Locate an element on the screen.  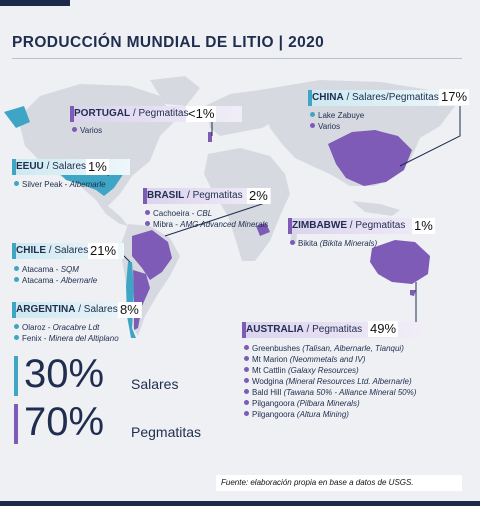
list-item: Pilgangoora (Pilbara Minerals) is located at coordinates (330, 403).